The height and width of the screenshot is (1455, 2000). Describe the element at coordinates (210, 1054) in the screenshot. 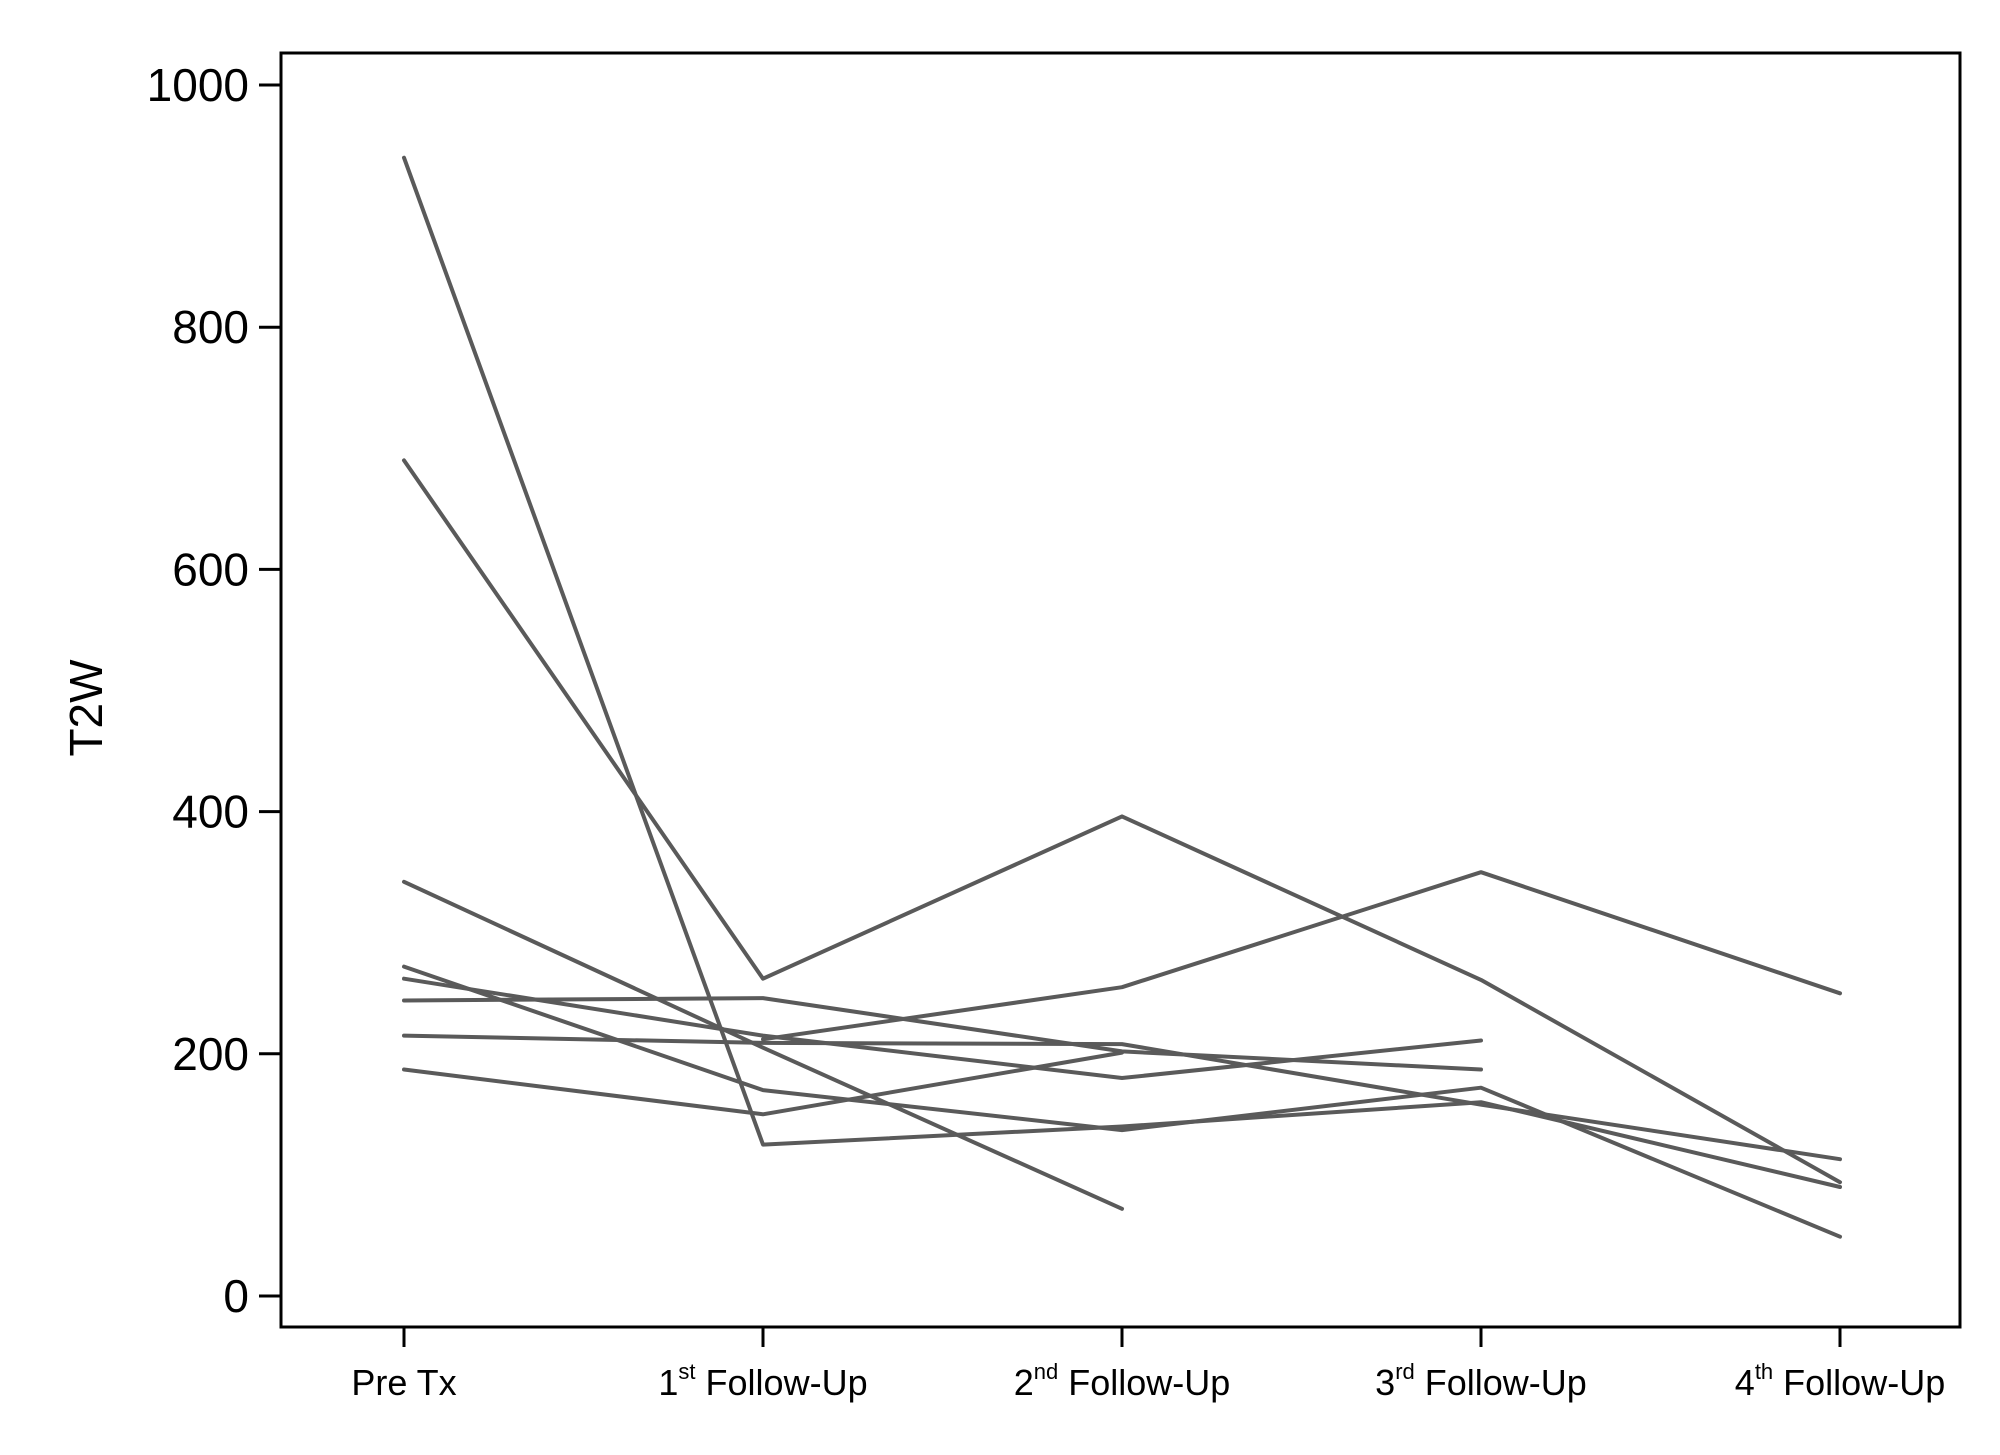

I see `y-tick-label: 200` at that location.